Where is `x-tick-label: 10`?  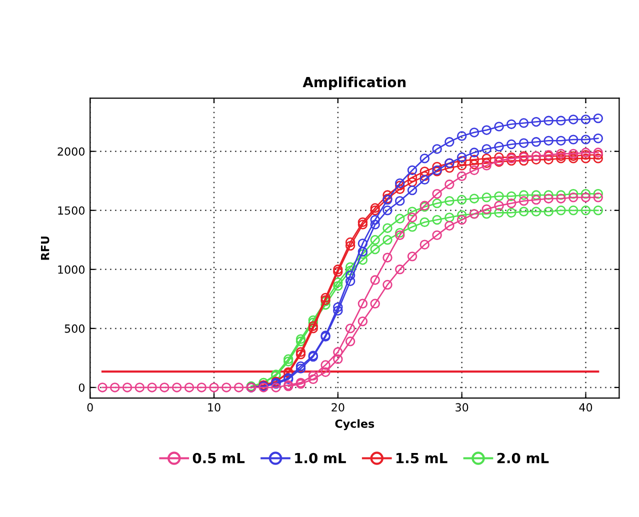 x-tick-label: 10 is located at coordinates (214, 407).